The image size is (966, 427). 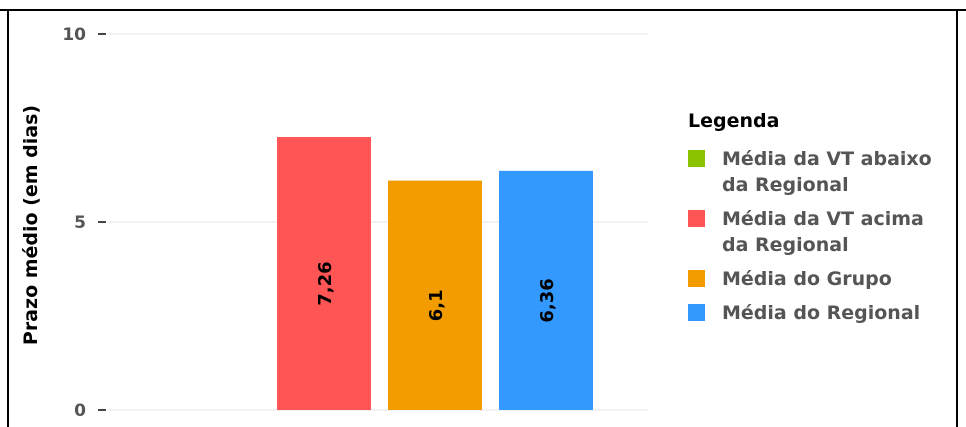 I want to click on legend-item: Média do Regional, so click(x=823, y=313).